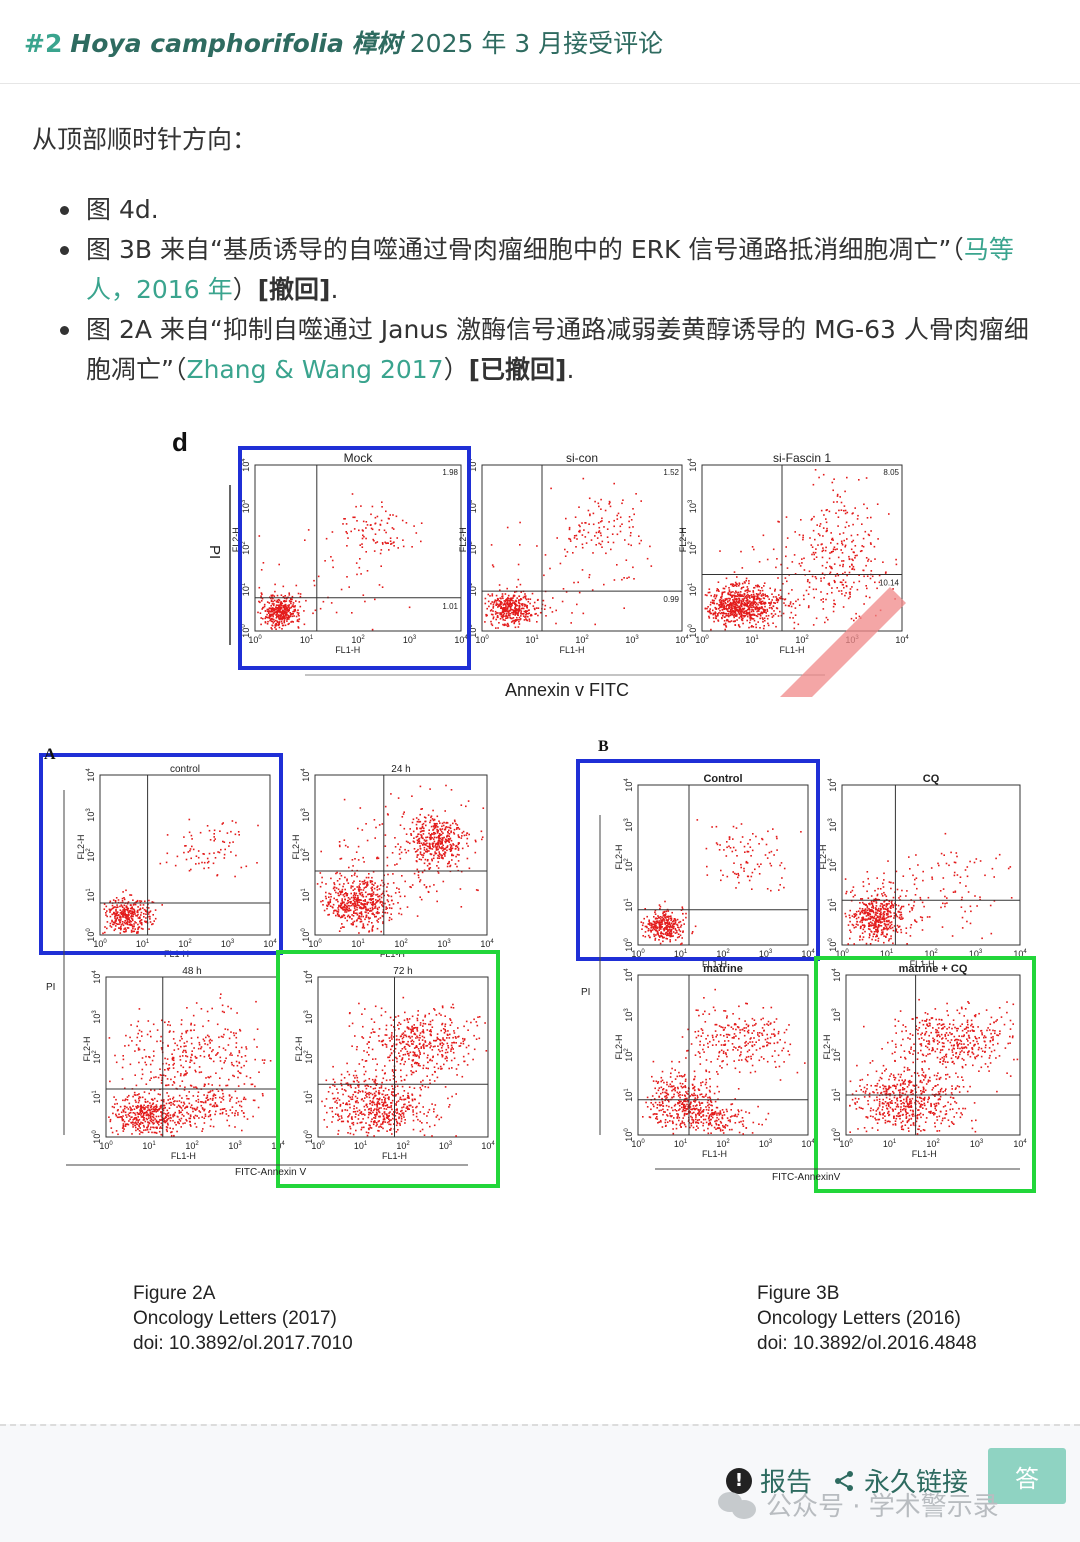 This screenshot has width=1080, height=1542. What do you see at coordinates (550, 269) in the screenshot?
I see `citation-link: 马等人，2016 年` at bounding box center [550, 269].